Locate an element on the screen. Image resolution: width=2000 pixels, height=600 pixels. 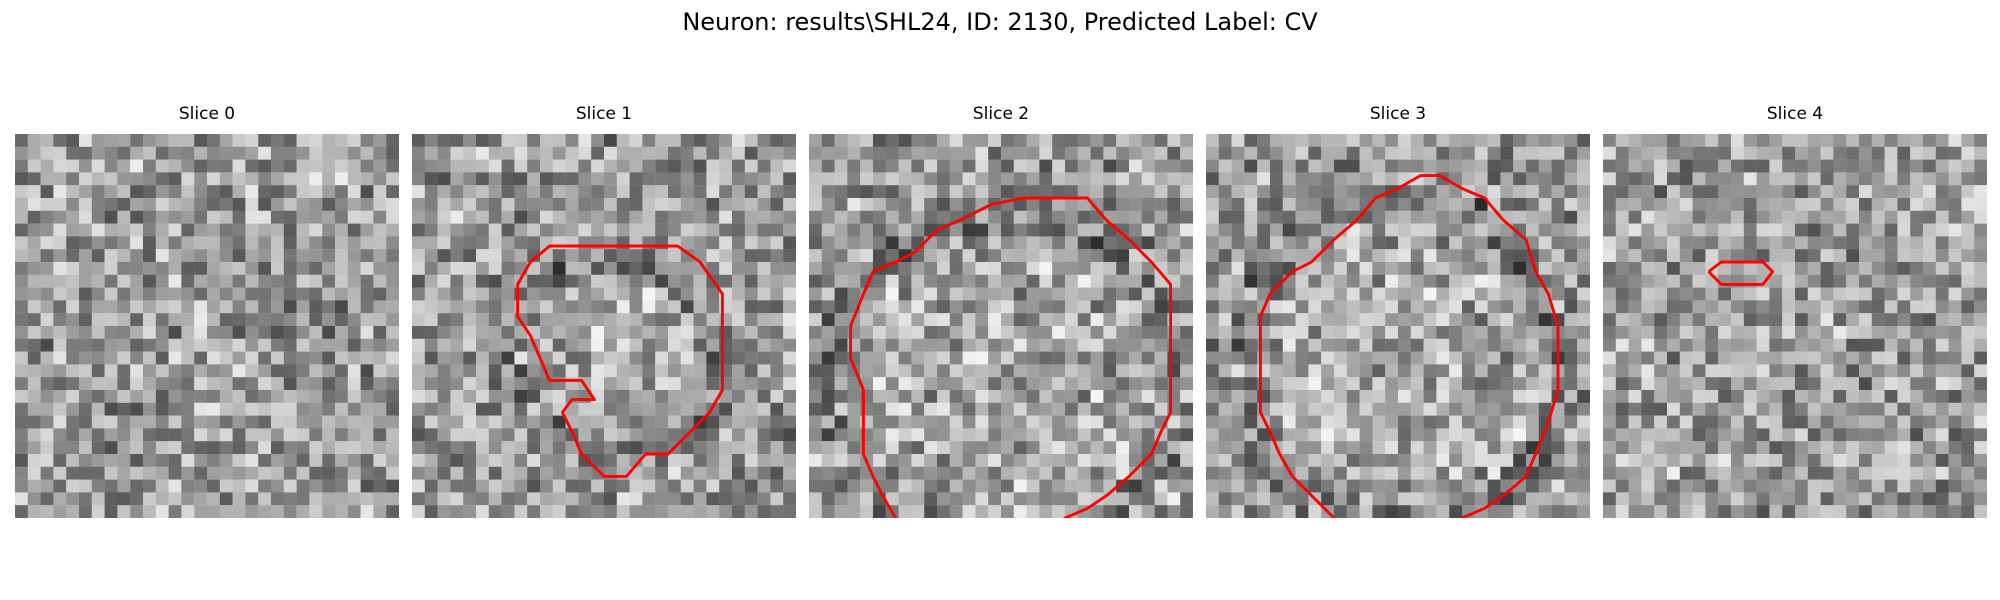
slice-title-2: Slice 2 is located at coordinates (1001, 114).